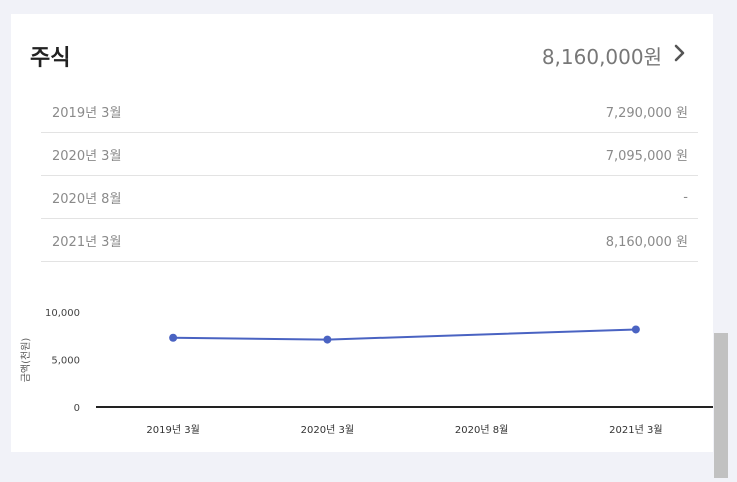  Describe the element at coordinates (721, 405) in the screenshot. I see `scrollbar-thumb` at that location.